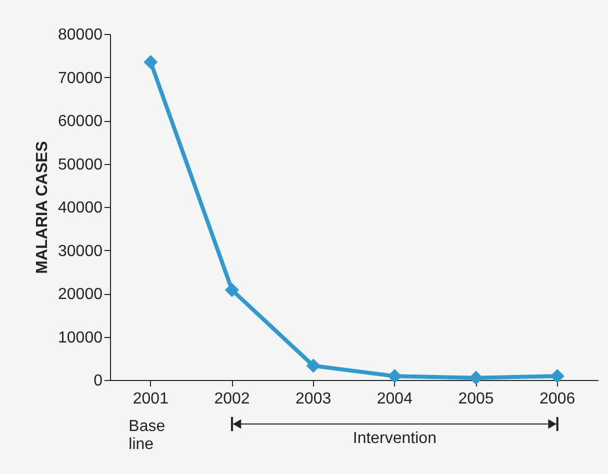  Describe the element at coordinates (80, 121) in the screenshot. I see `y-tick-label: 60000` at that location.